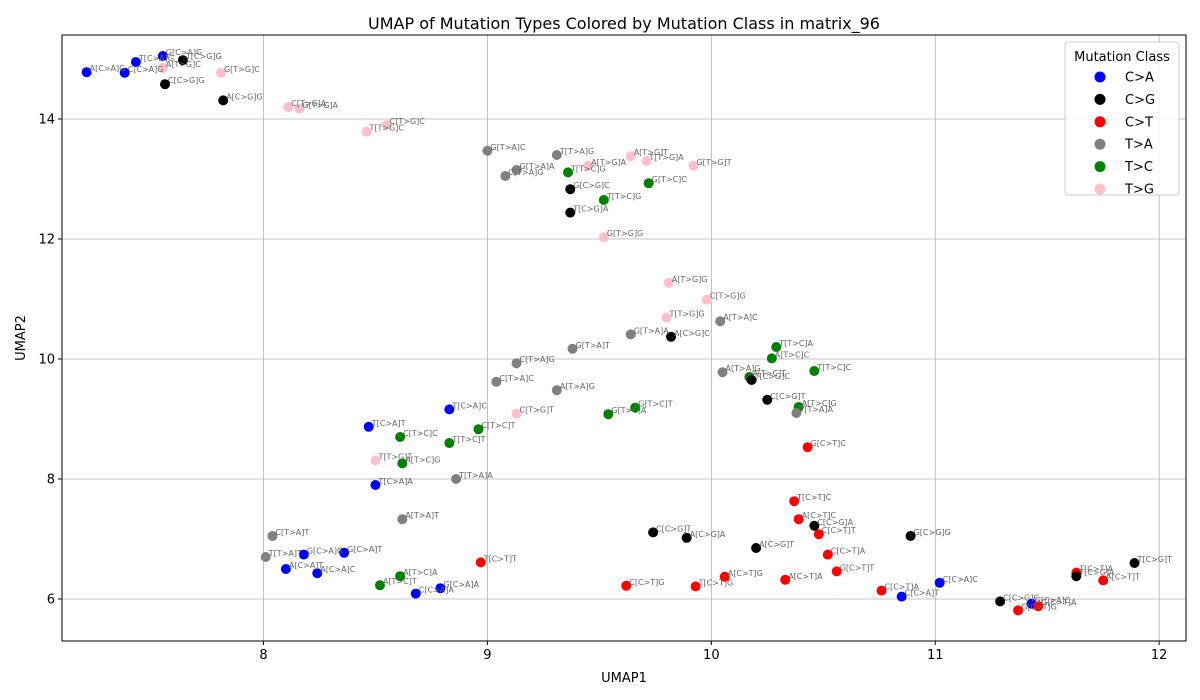 This screenshot has height=700, width=1200. I want to click on point-label: T[C>G]A, so click(1096, 572).